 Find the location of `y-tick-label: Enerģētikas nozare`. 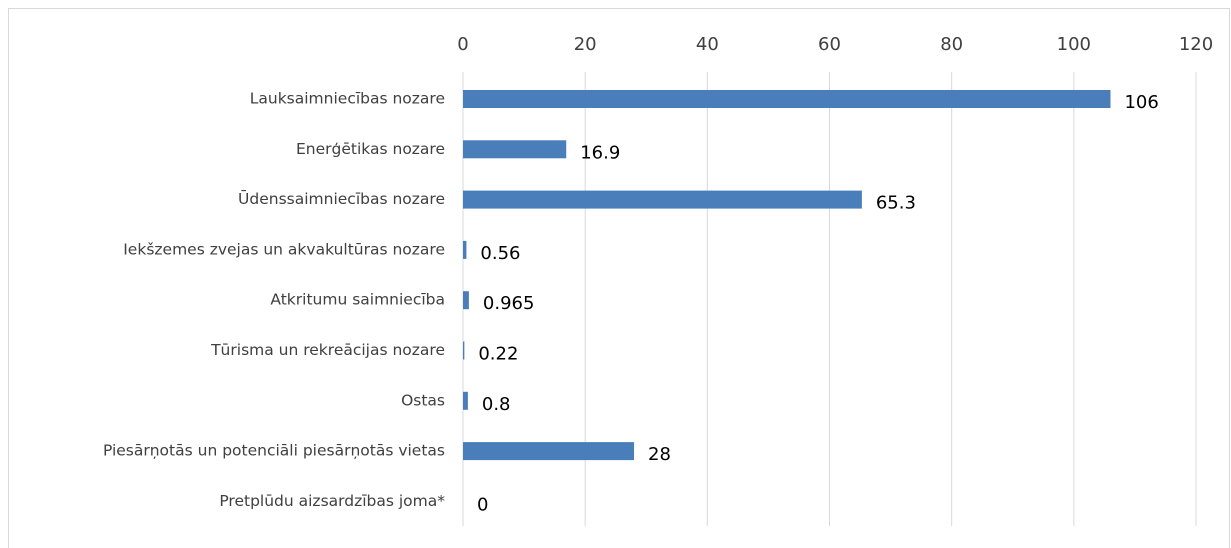

y-tick-label: Enerģētikas nozare is located at coordinates (370, 149).